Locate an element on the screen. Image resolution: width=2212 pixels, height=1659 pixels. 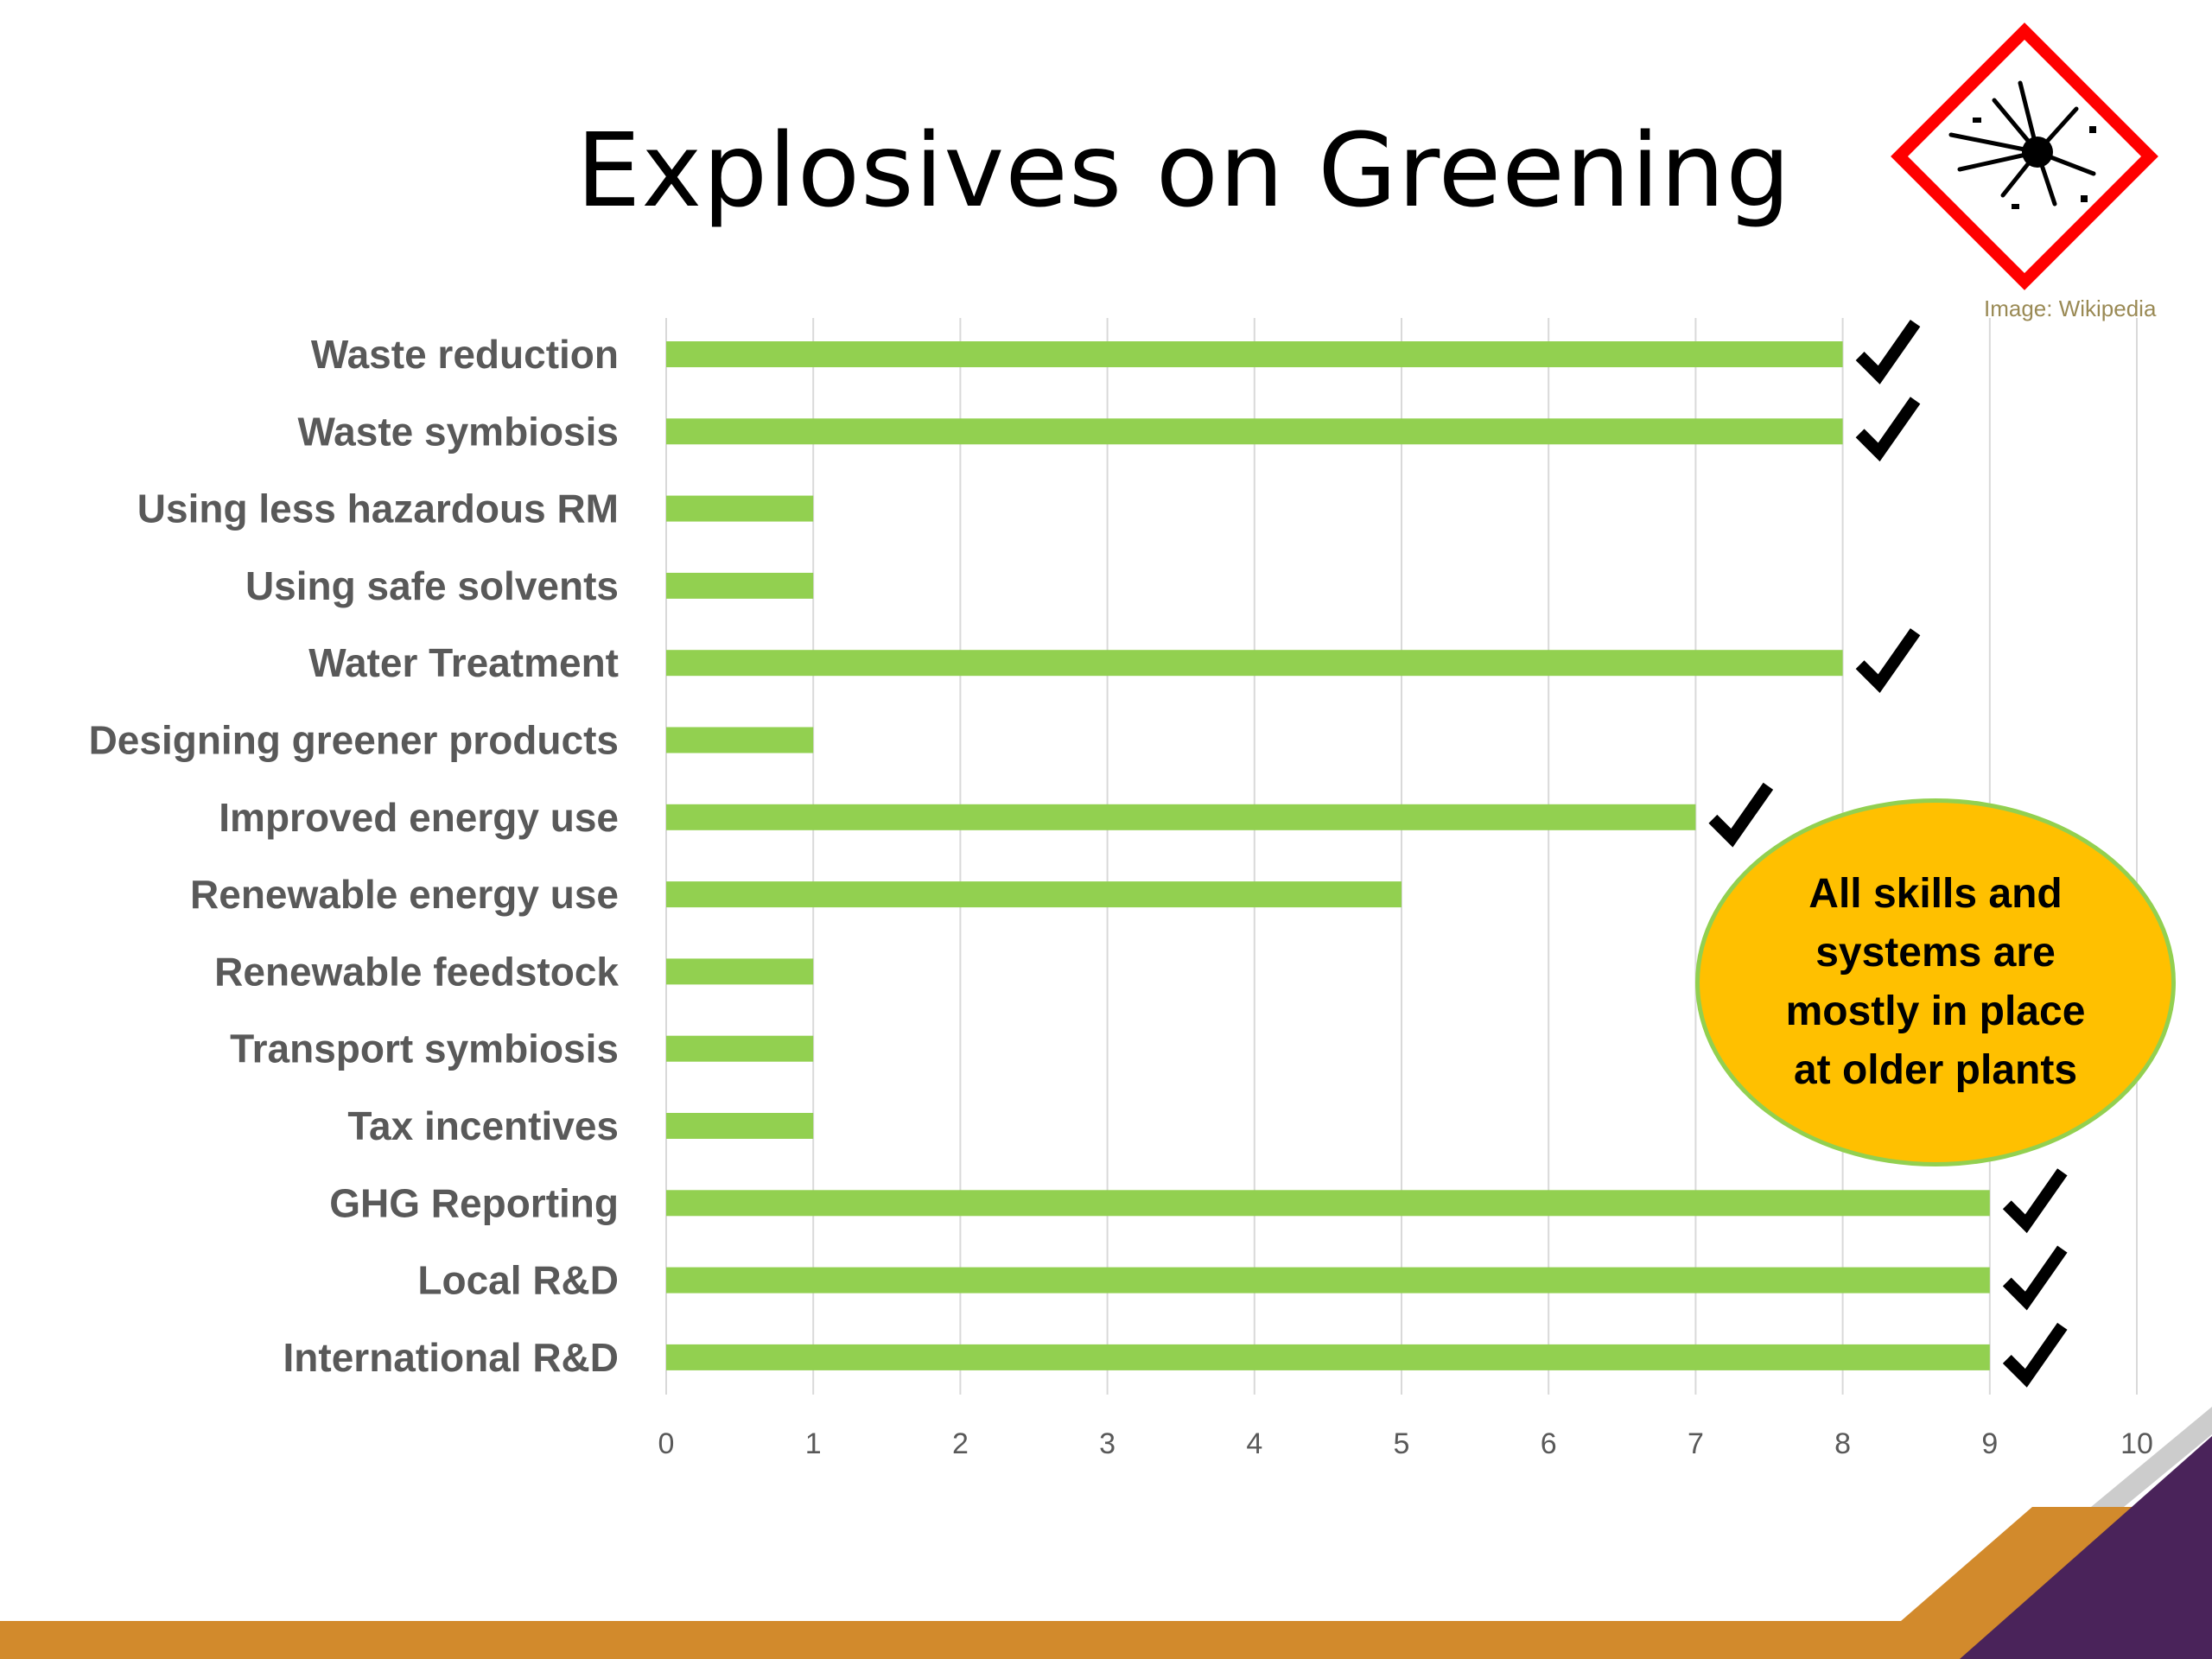
category-label: Tax incentives is located at coordinates (483, 1125).